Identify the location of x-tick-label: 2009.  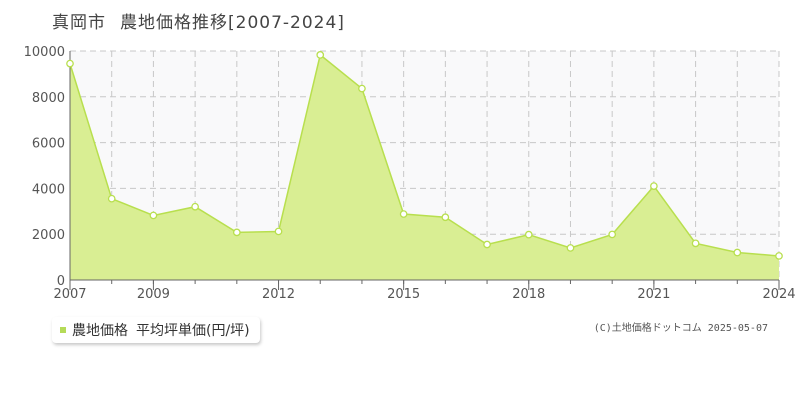
(153, 294).